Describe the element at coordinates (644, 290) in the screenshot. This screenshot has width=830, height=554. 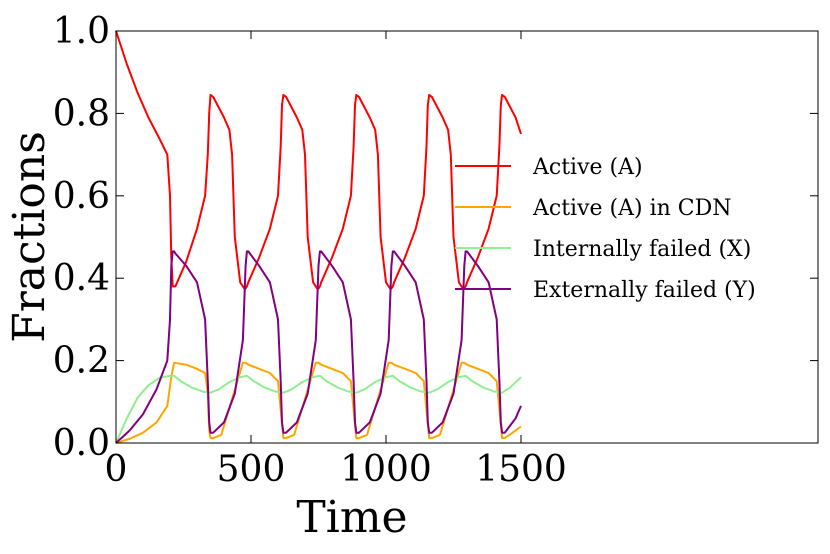
I see `legend-label-4: Externally failed (Y)` at that location.